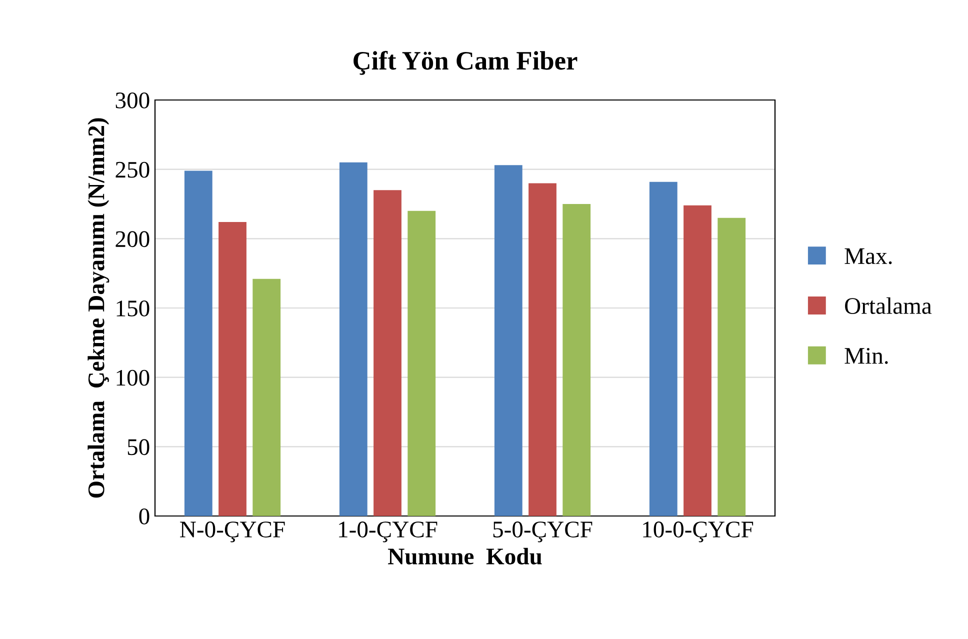 Image resolution: width=968 pixels, height=639 pixels. I want to click on y-tick-label: 50, so click(139, 447).